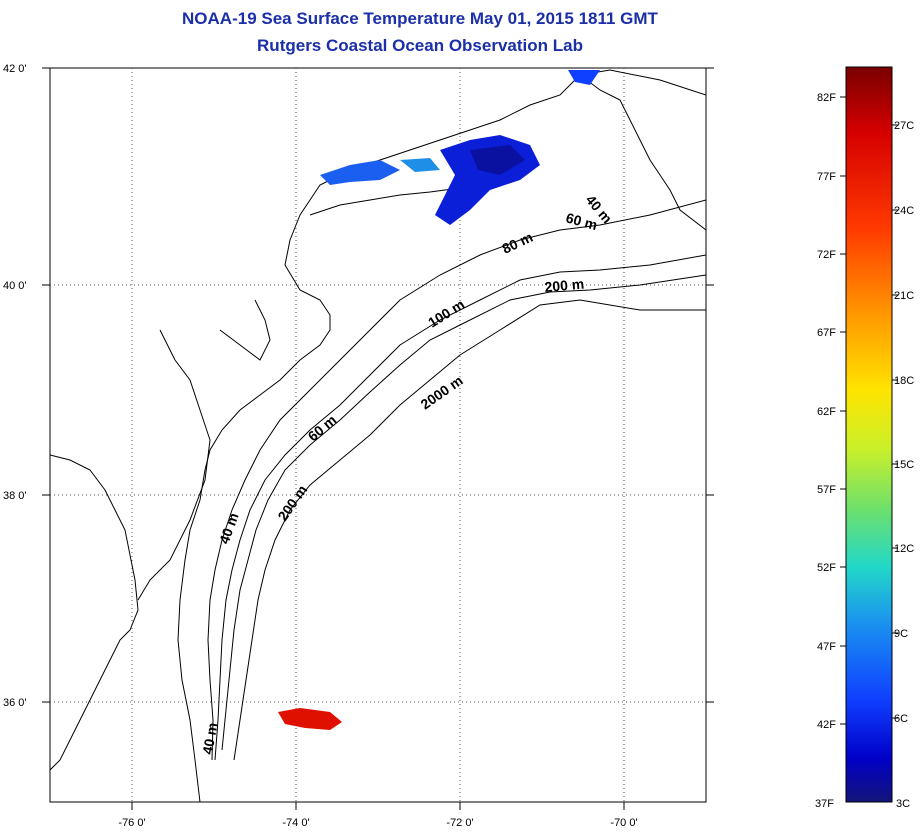 The height and width of the screenshot is (832, 920). What do you see at coordinates (15, 496) in the screenshot?
I see `lat-label: 38 0'` at bounding box center [15, 496].